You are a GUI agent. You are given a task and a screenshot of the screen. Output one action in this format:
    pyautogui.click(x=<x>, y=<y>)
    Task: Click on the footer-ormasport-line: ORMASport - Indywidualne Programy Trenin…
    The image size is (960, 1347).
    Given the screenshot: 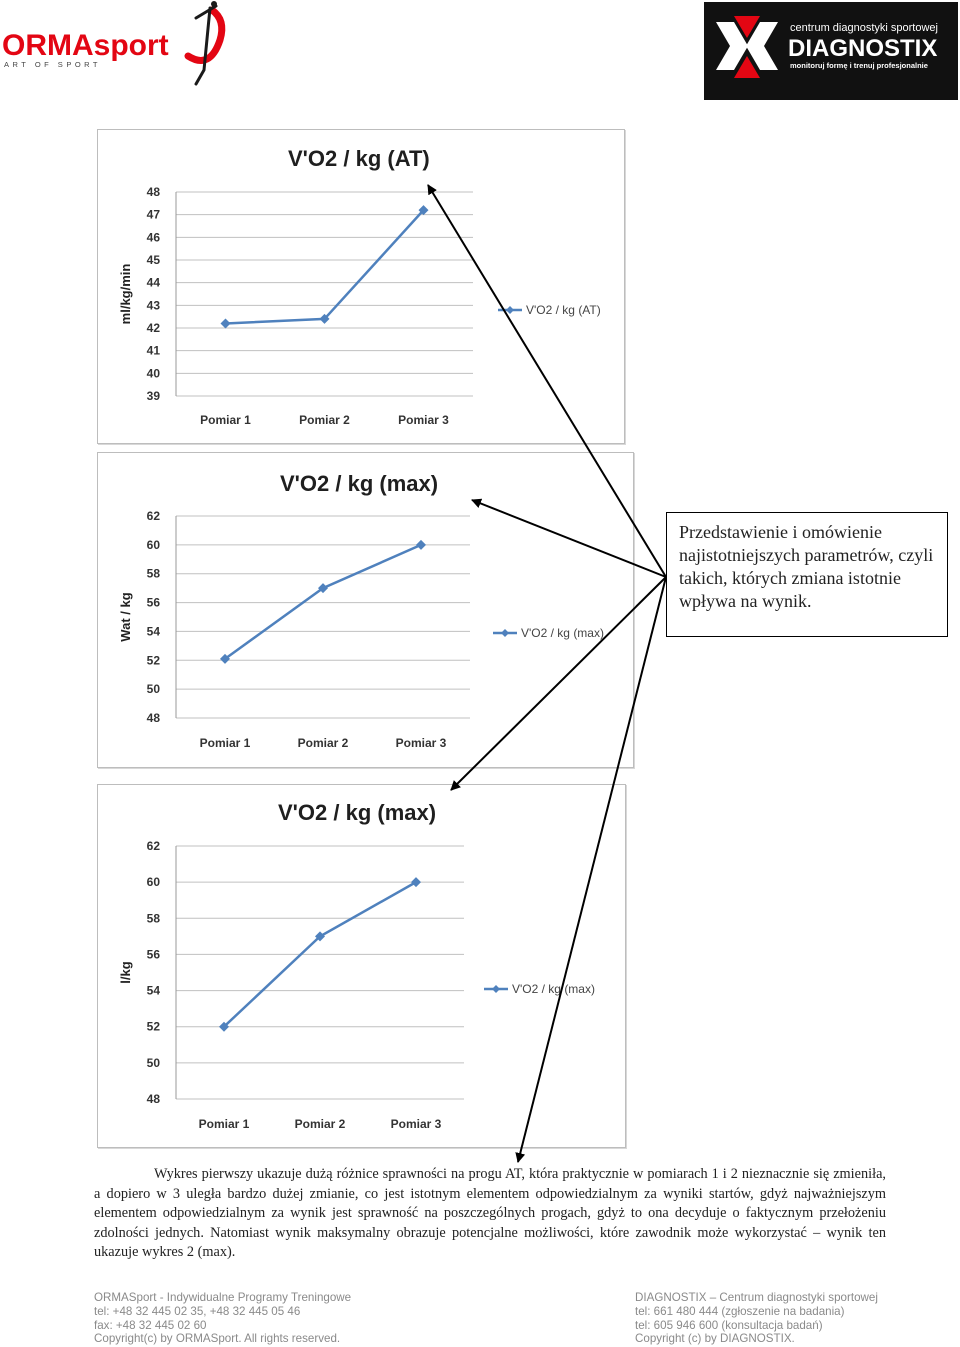 What is the action you would take?
    pyautogui.click(x=223, y=1297)
    